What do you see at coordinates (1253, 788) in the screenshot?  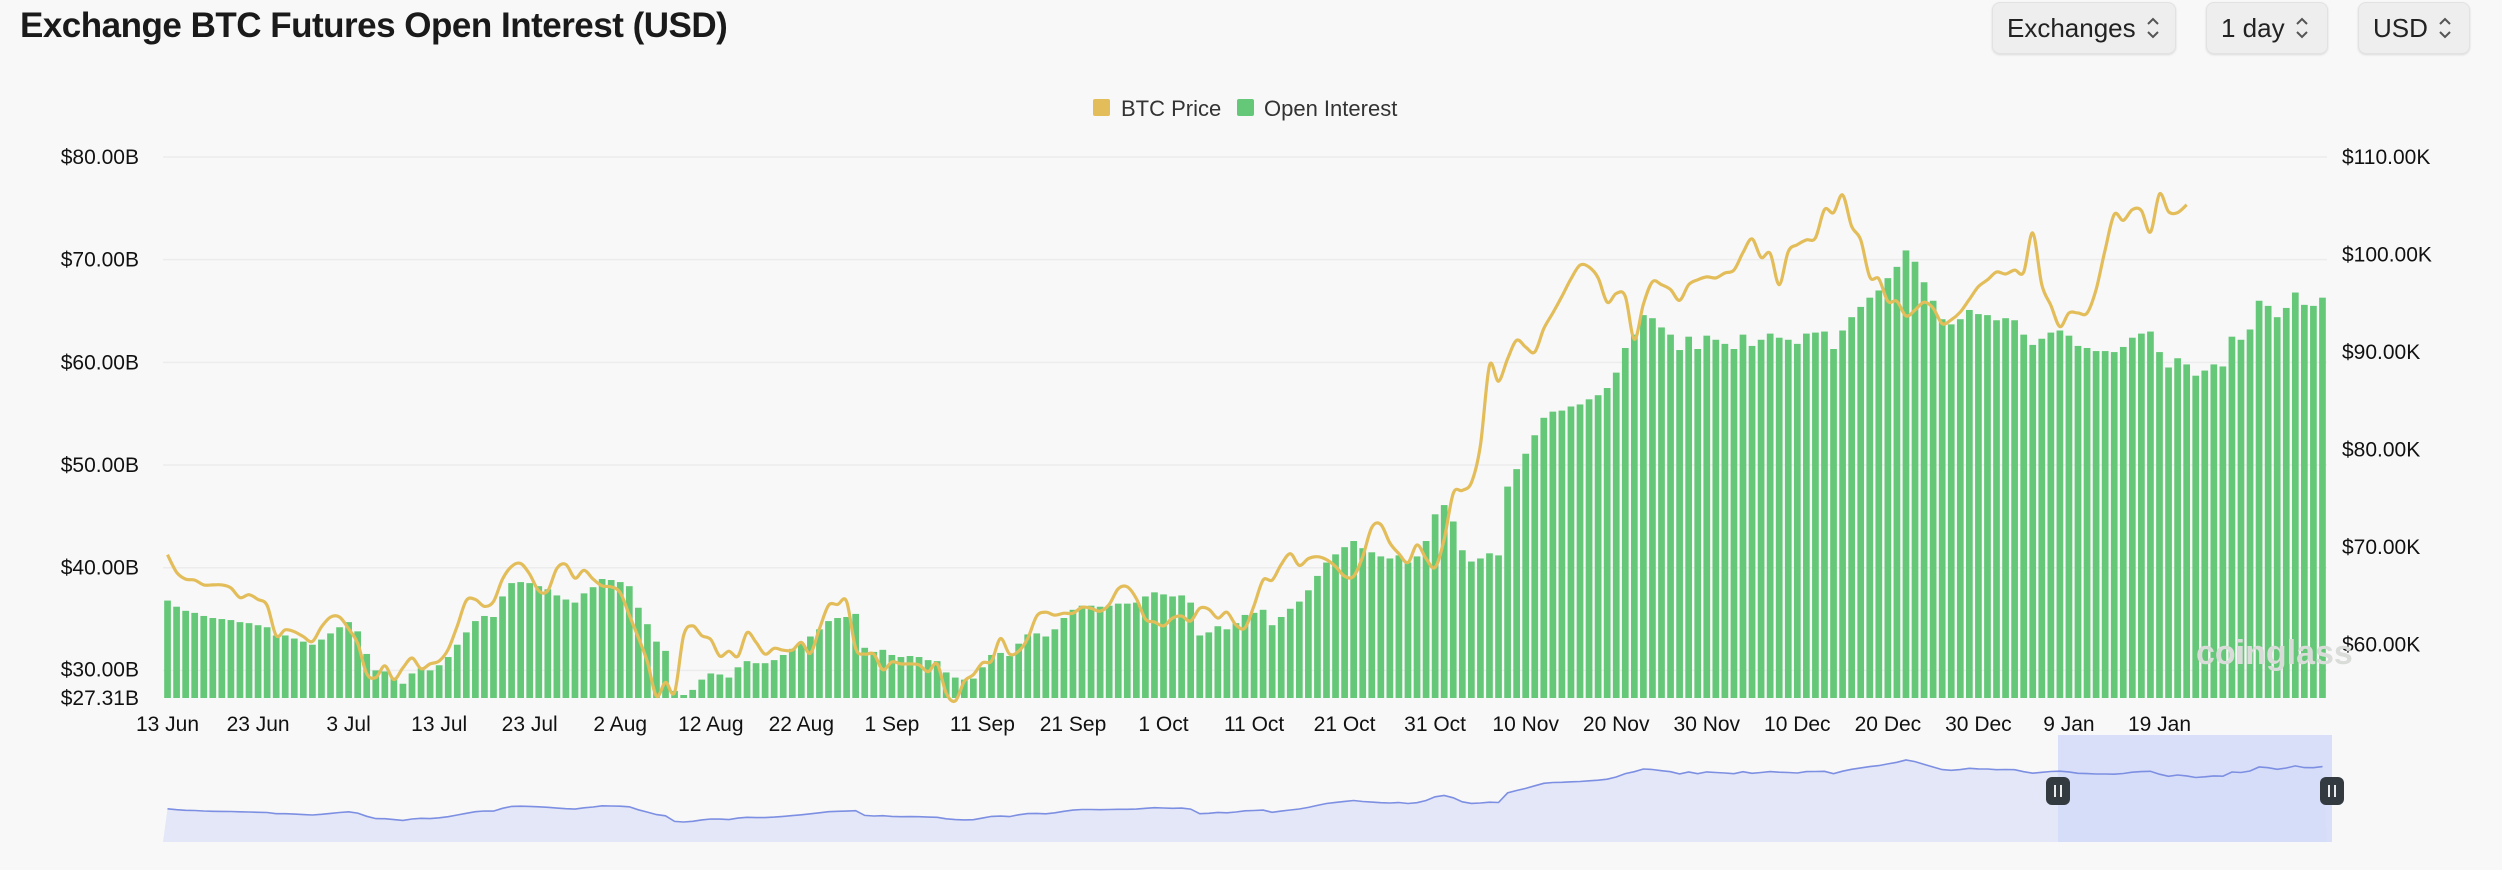 I see `range-navigator` at bounding box center [1253, 788].